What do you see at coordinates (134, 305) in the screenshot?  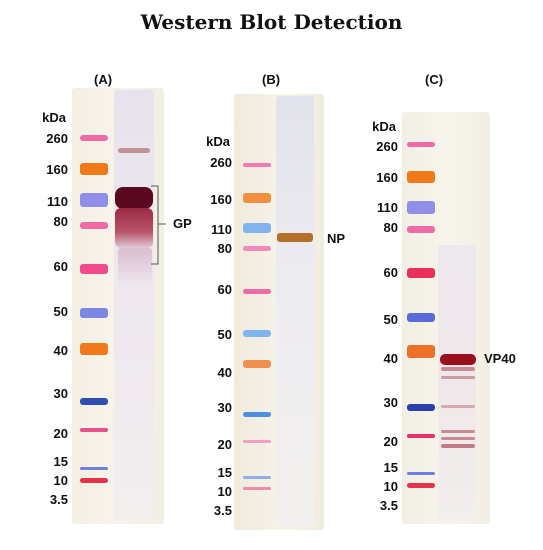 I see `panel-a-sample-lane` at bounding box center [134, 305].